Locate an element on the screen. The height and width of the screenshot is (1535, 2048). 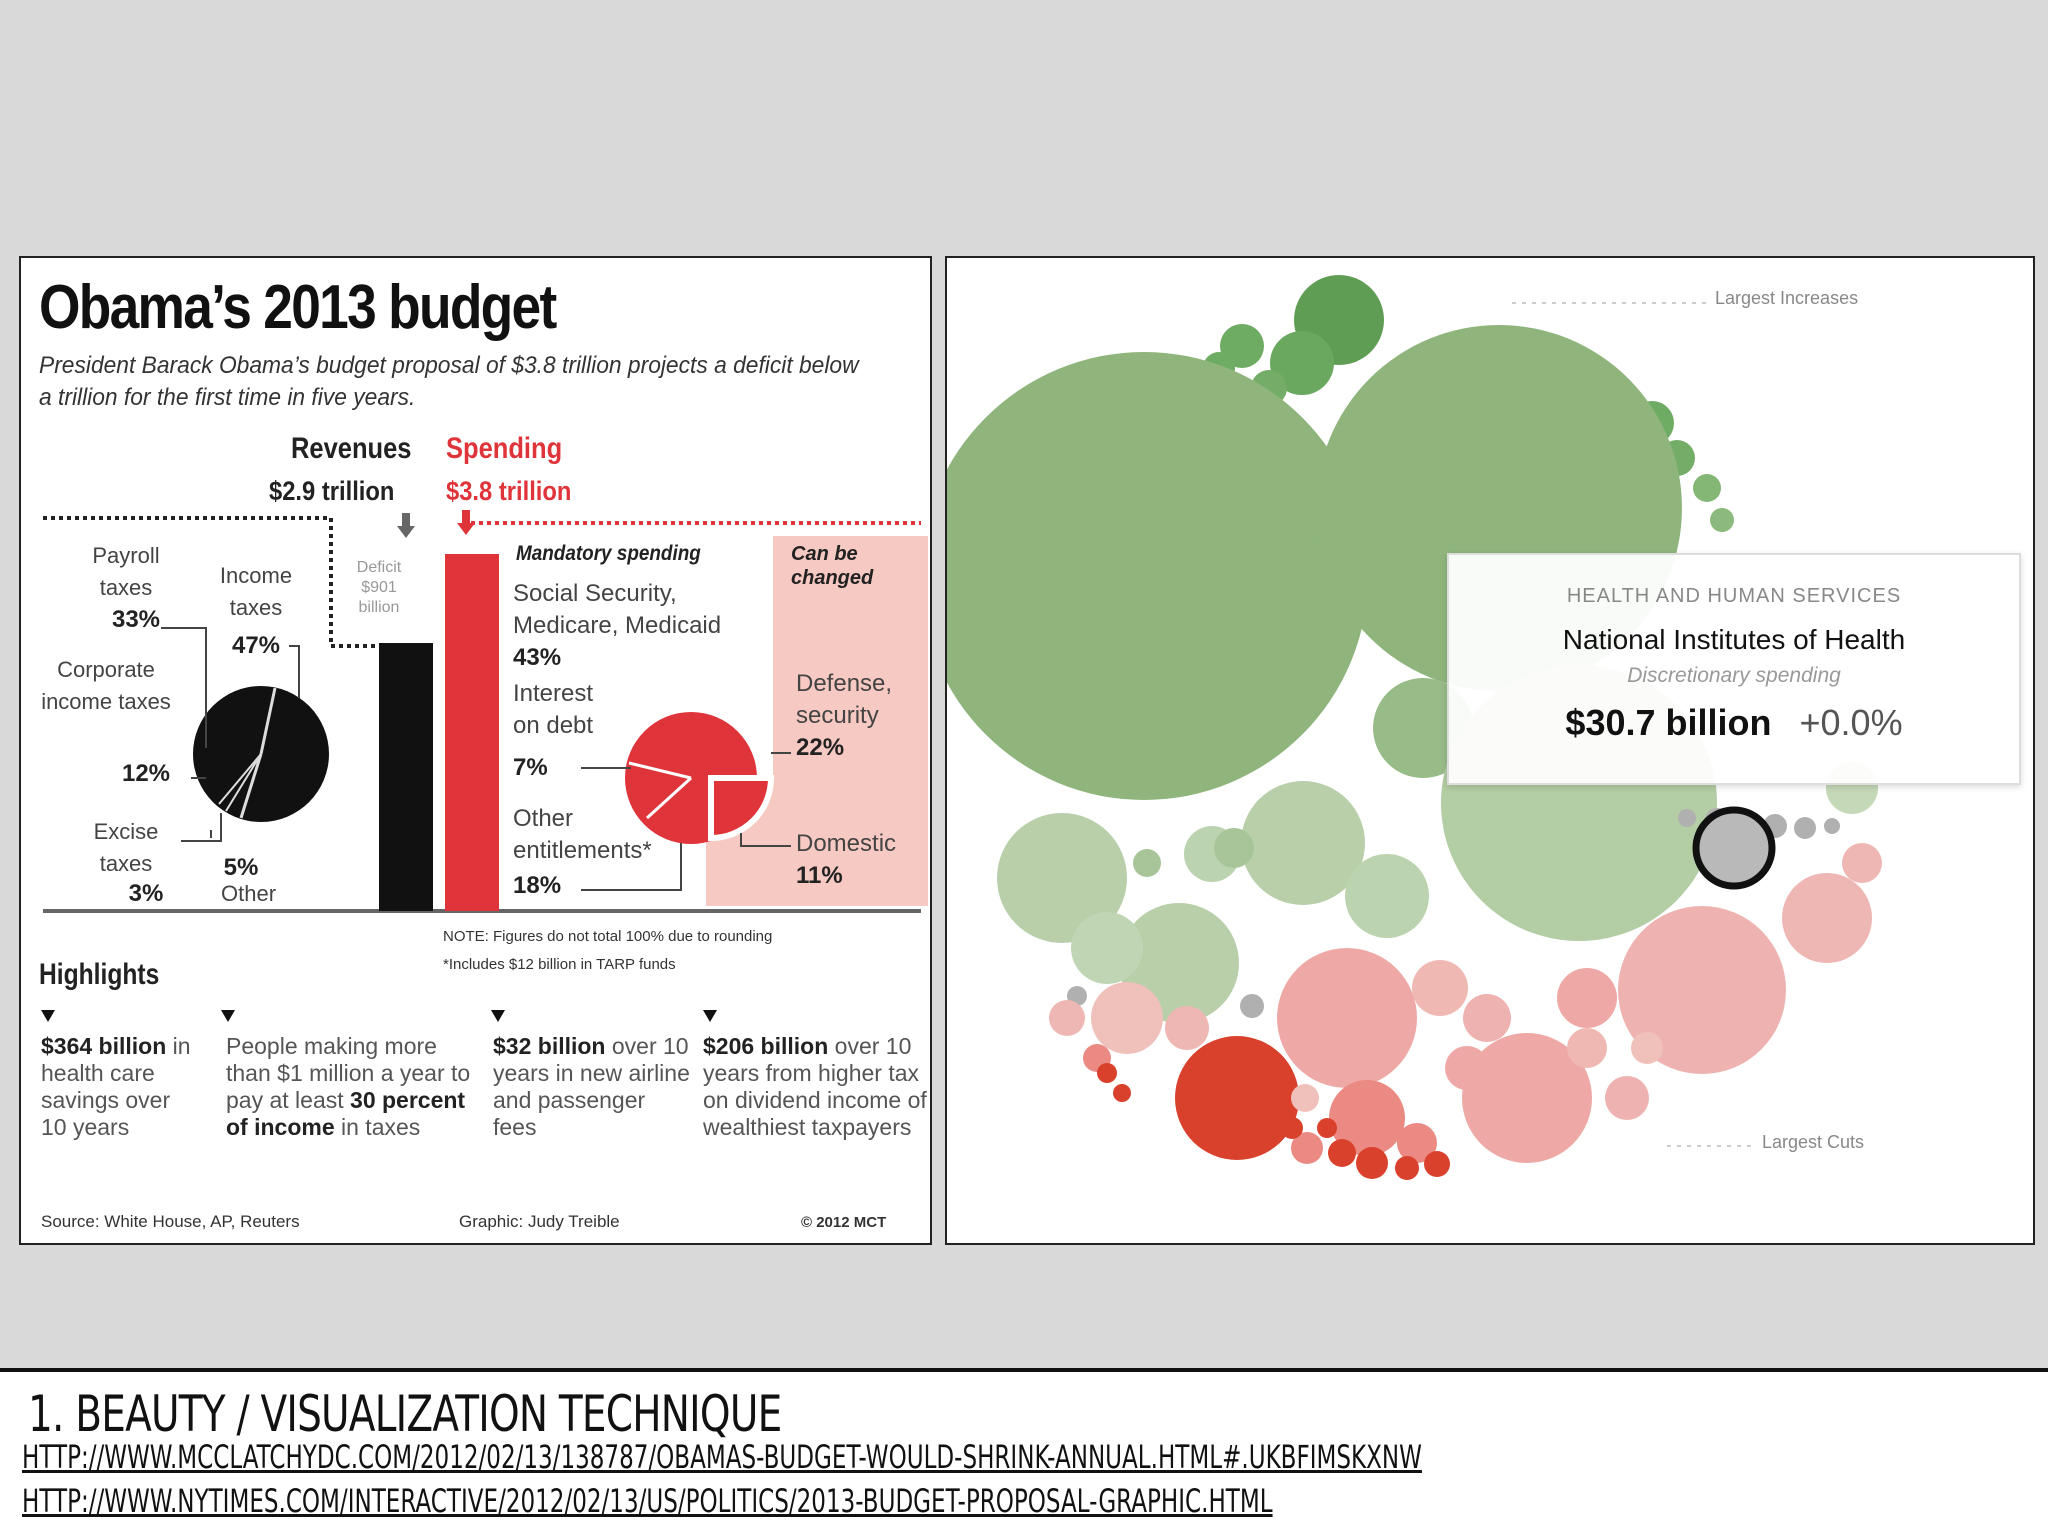
largest-increases-label: Largest Increases is located at coordinates (1787, 298).